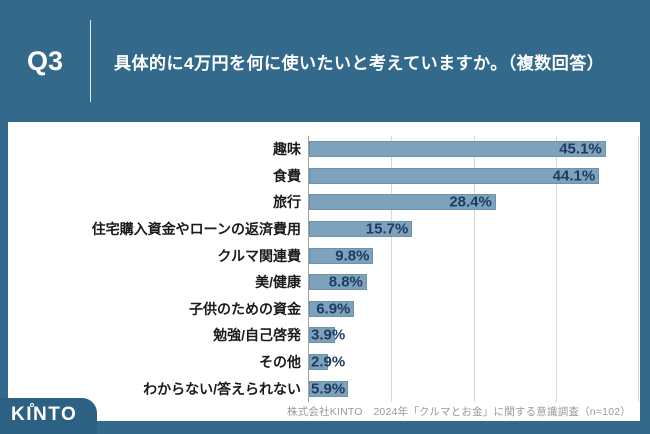 This screenshot has width=650, height=434. I want to click on category-label: 食費, so click(287, 175).